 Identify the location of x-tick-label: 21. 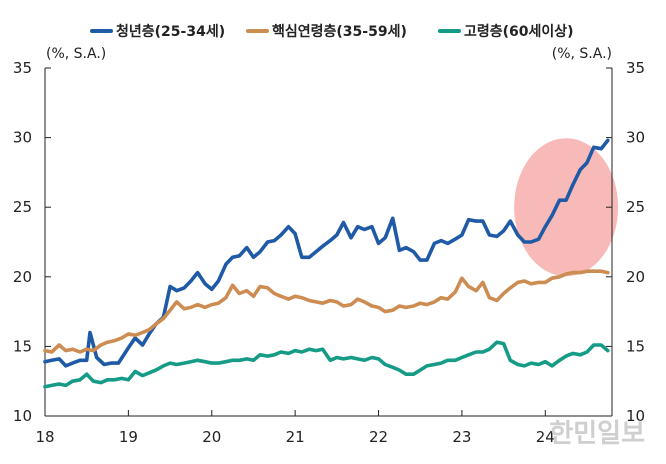
(295, 437).